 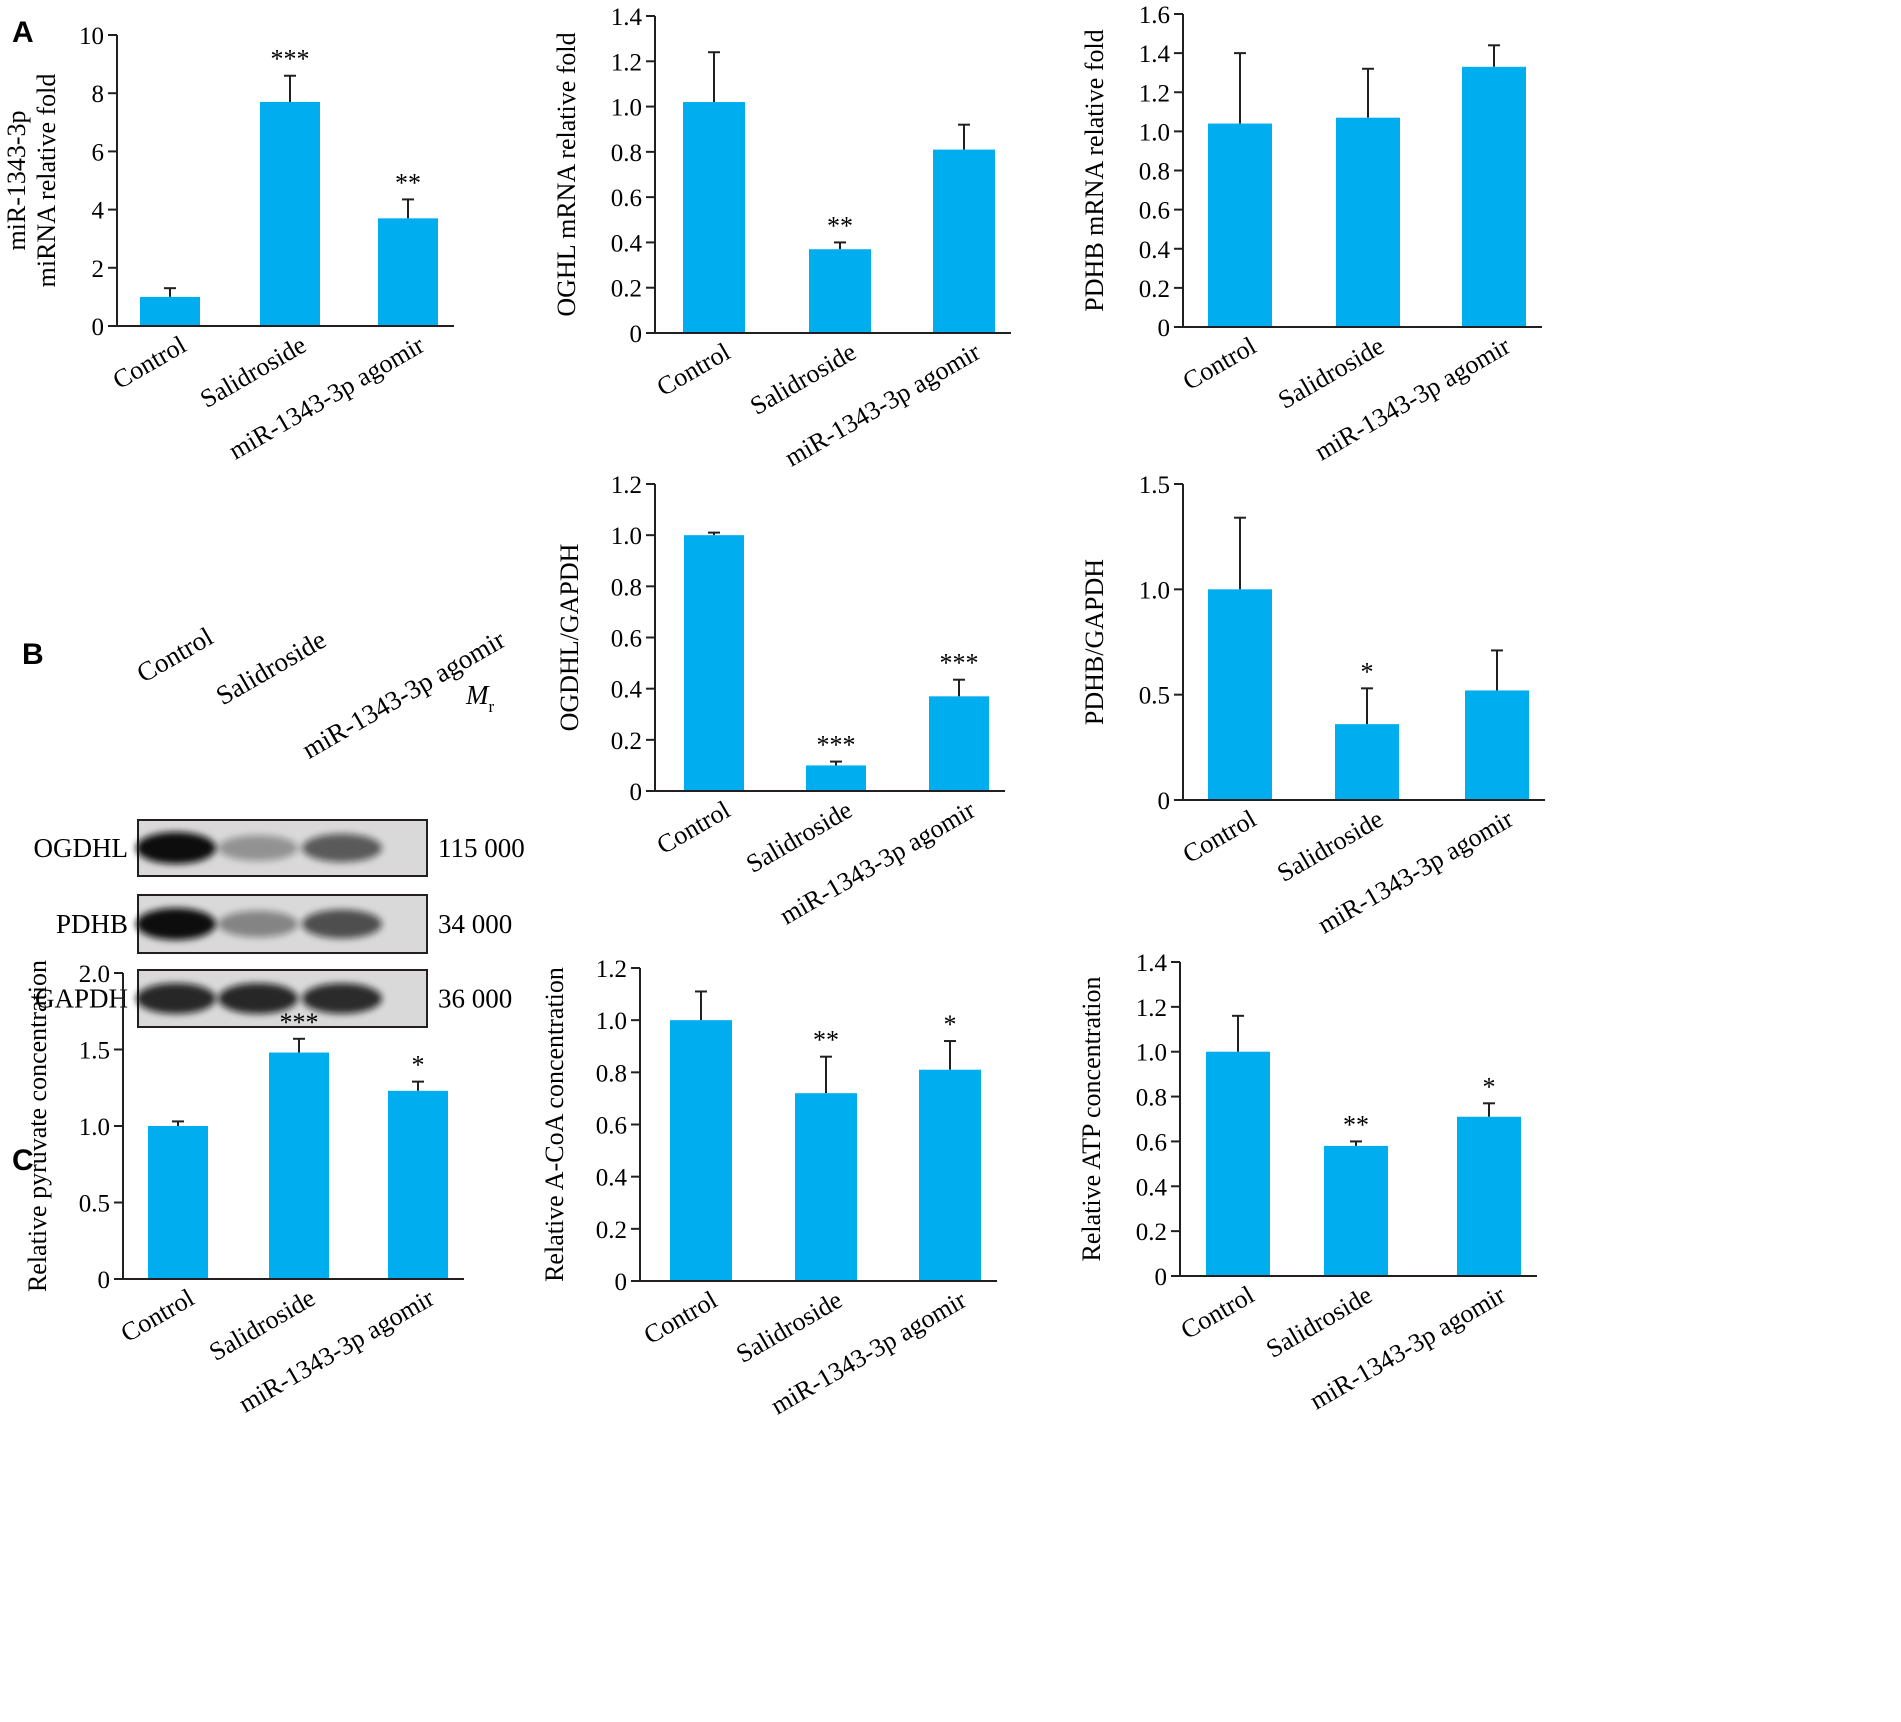 I want to click on y-tick-label: 1.6, so click(x=1154, y=15).